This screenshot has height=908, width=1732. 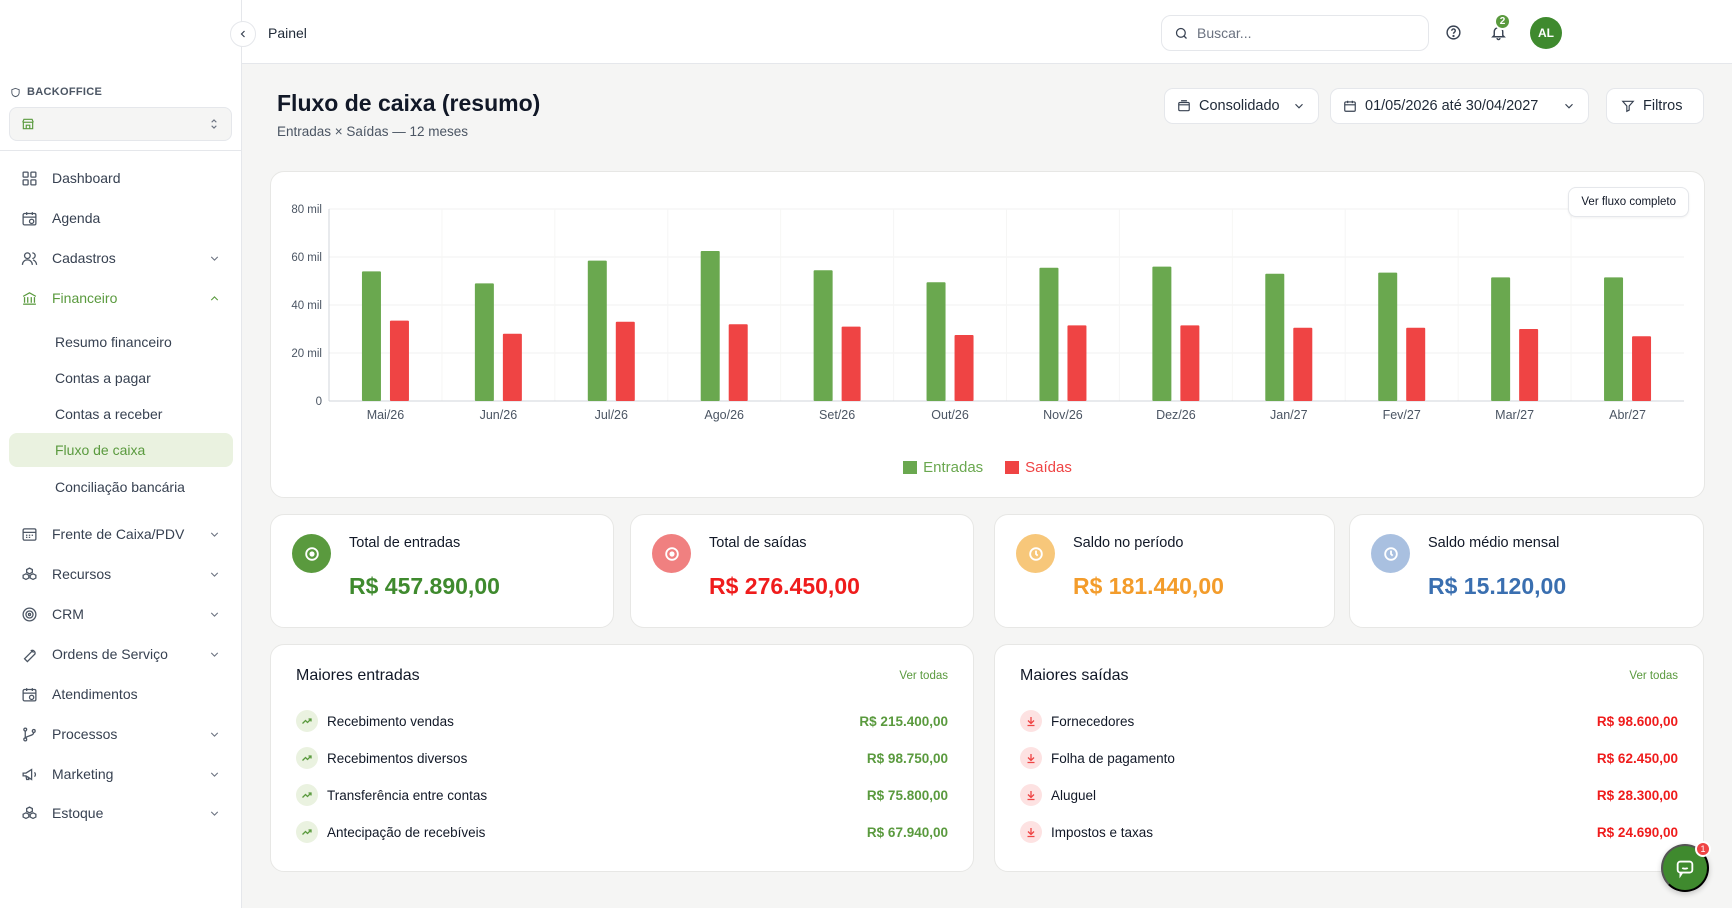 What do you see at coordinates (121, 258) in the screenshot?
I see `sidebar-item-cadastros: Cadastros` at bounding box center [121, 258].